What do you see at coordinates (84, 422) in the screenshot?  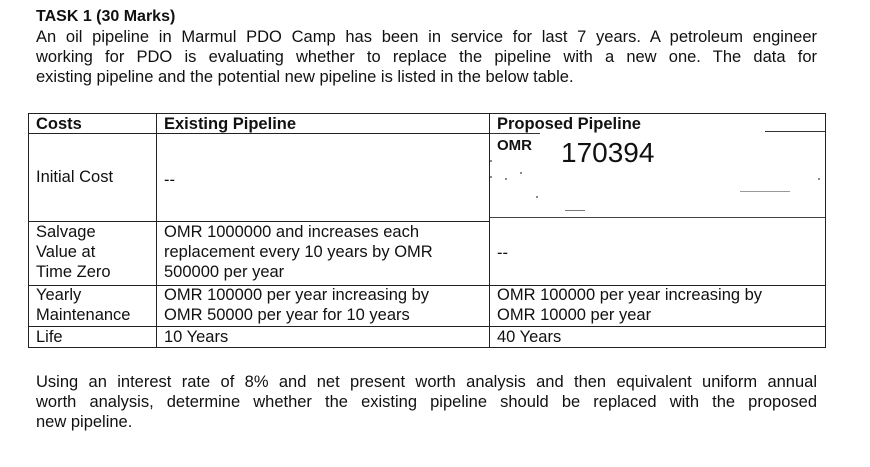 I see `question-line: new pipeline.` at bounding box center [84, 422].